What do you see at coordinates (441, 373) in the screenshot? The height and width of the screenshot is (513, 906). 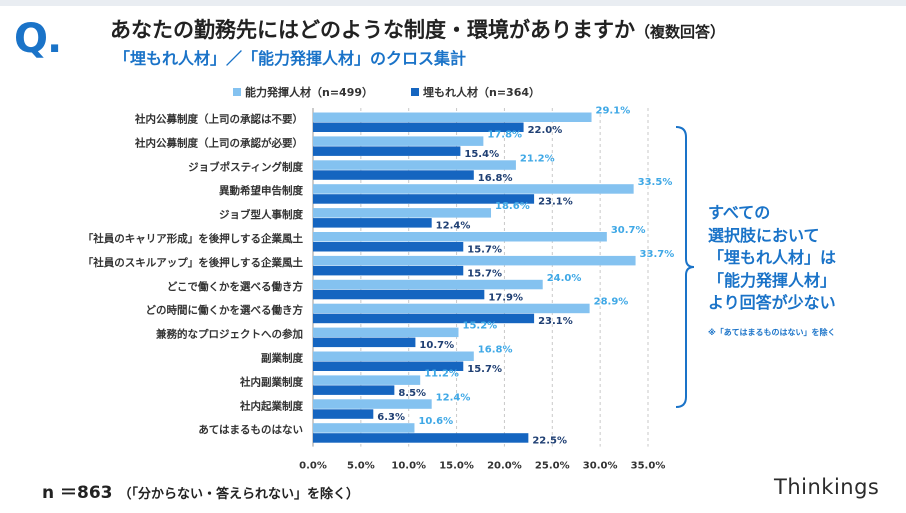 I see `data-label: 11.2%` at bounding box center [441, 373].